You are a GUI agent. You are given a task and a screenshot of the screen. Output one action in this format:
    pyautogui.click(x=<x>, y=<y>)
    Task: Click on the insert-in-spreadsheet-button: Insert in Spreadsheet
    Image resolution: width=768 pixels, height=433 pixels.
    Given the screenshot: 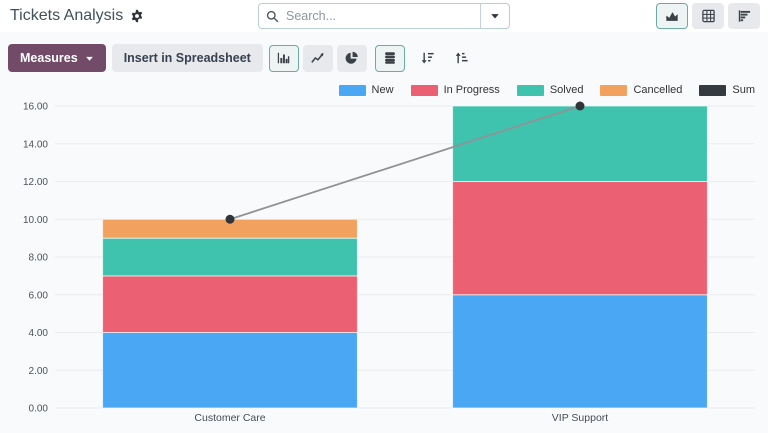 What is the action you would take?
    pyautogui.click(x=187, y=58)
    